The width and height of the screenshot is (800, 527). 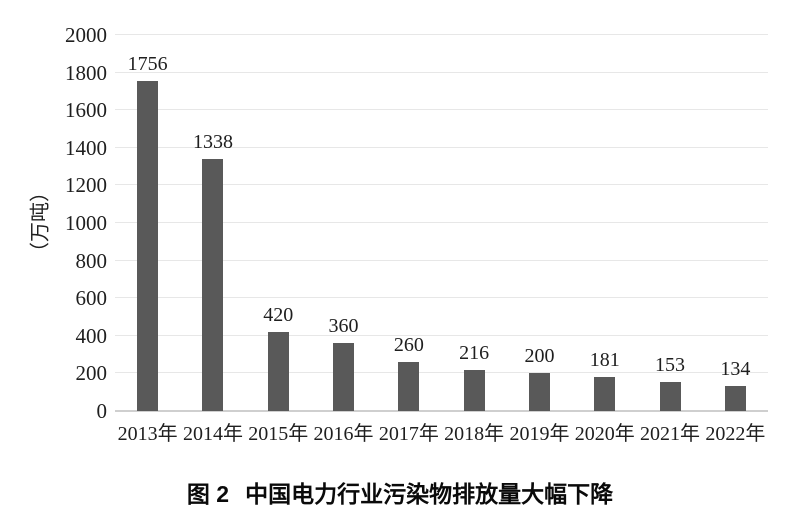 What do you see at coordinates (670, 365) in the screenshot?
I see `bar-value-2021年: 153` at bounding box center [670, 365].